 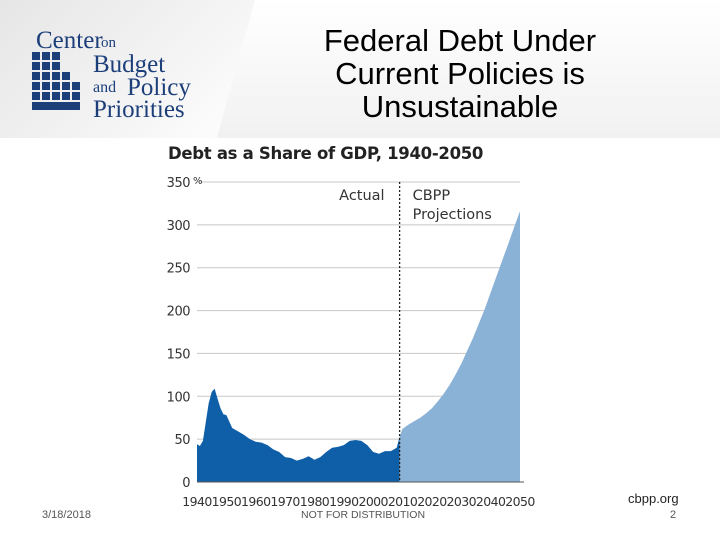 I want to click on chart-title: Debt as a Share of GDP, 1940-2050, so click(x=326, y=153).